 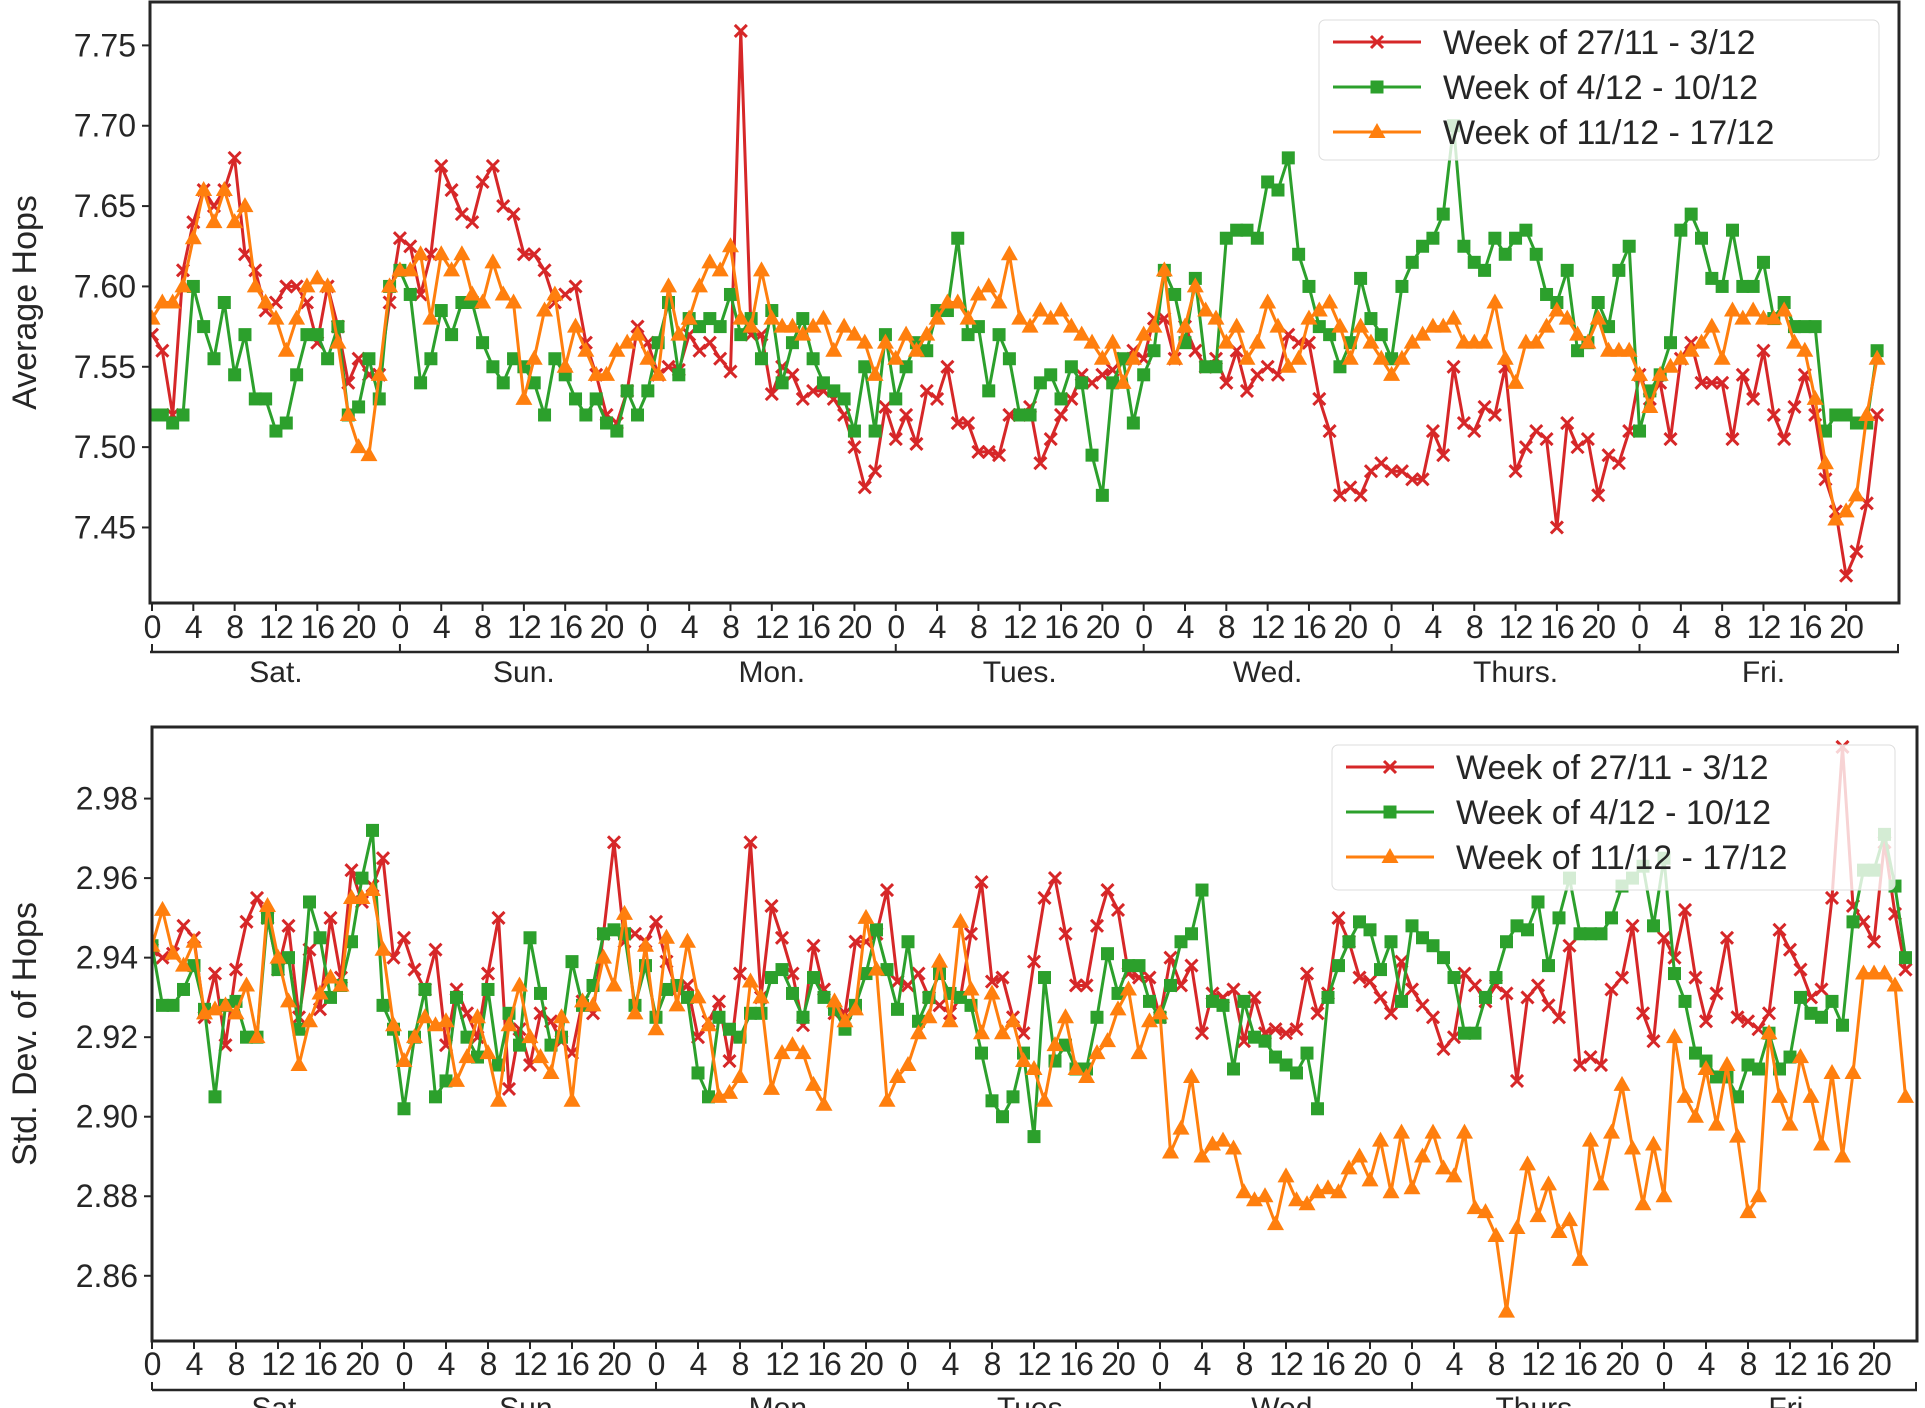 I want to click on legend-marker, so click(x=1390, y=812).